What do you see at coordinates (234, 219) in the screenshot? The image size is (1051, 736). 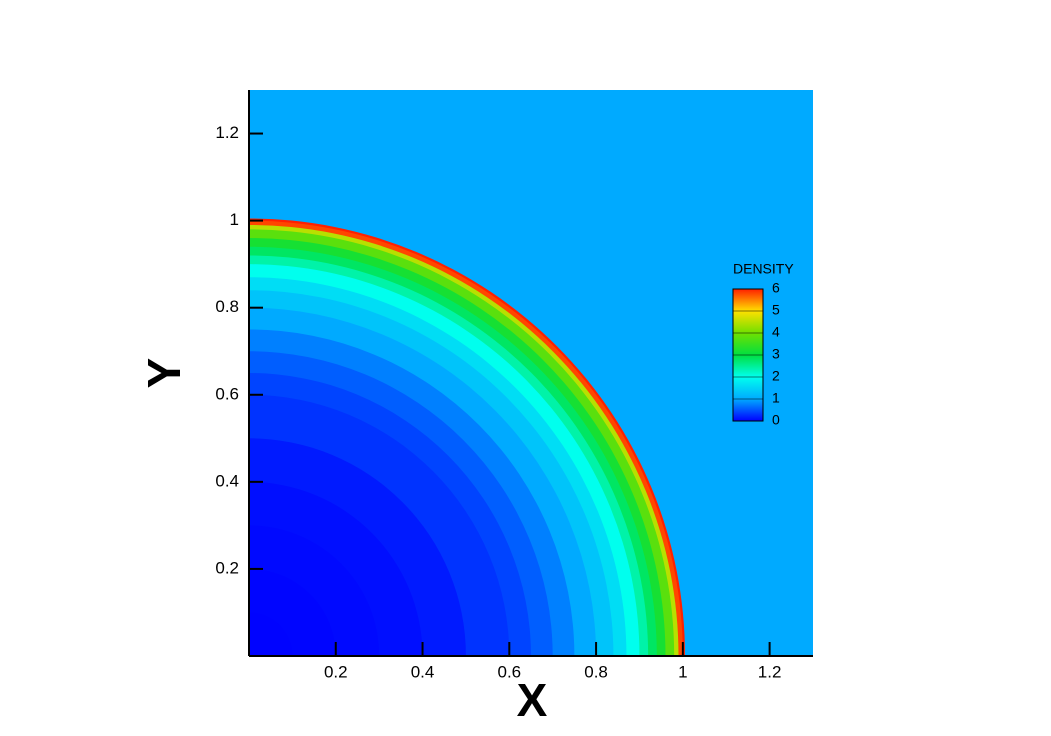 I see `y-tick-label: 1` at bounding box center [234, 219].